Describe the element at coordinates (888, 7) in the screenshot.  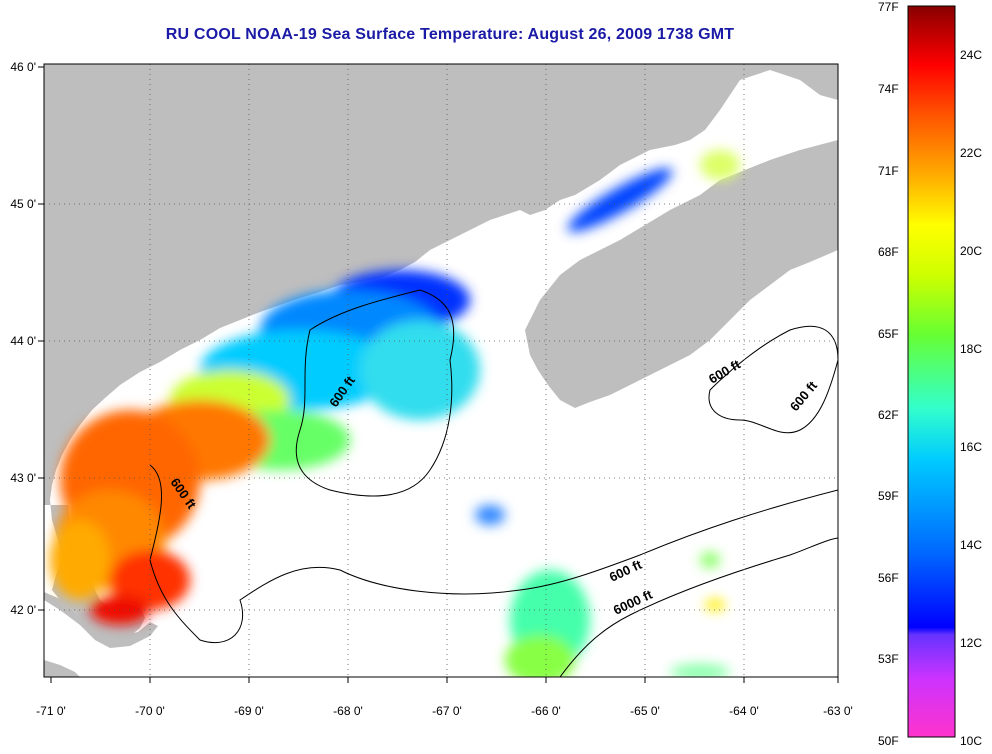
I see `colorbar-f-label: 77F` at that location.